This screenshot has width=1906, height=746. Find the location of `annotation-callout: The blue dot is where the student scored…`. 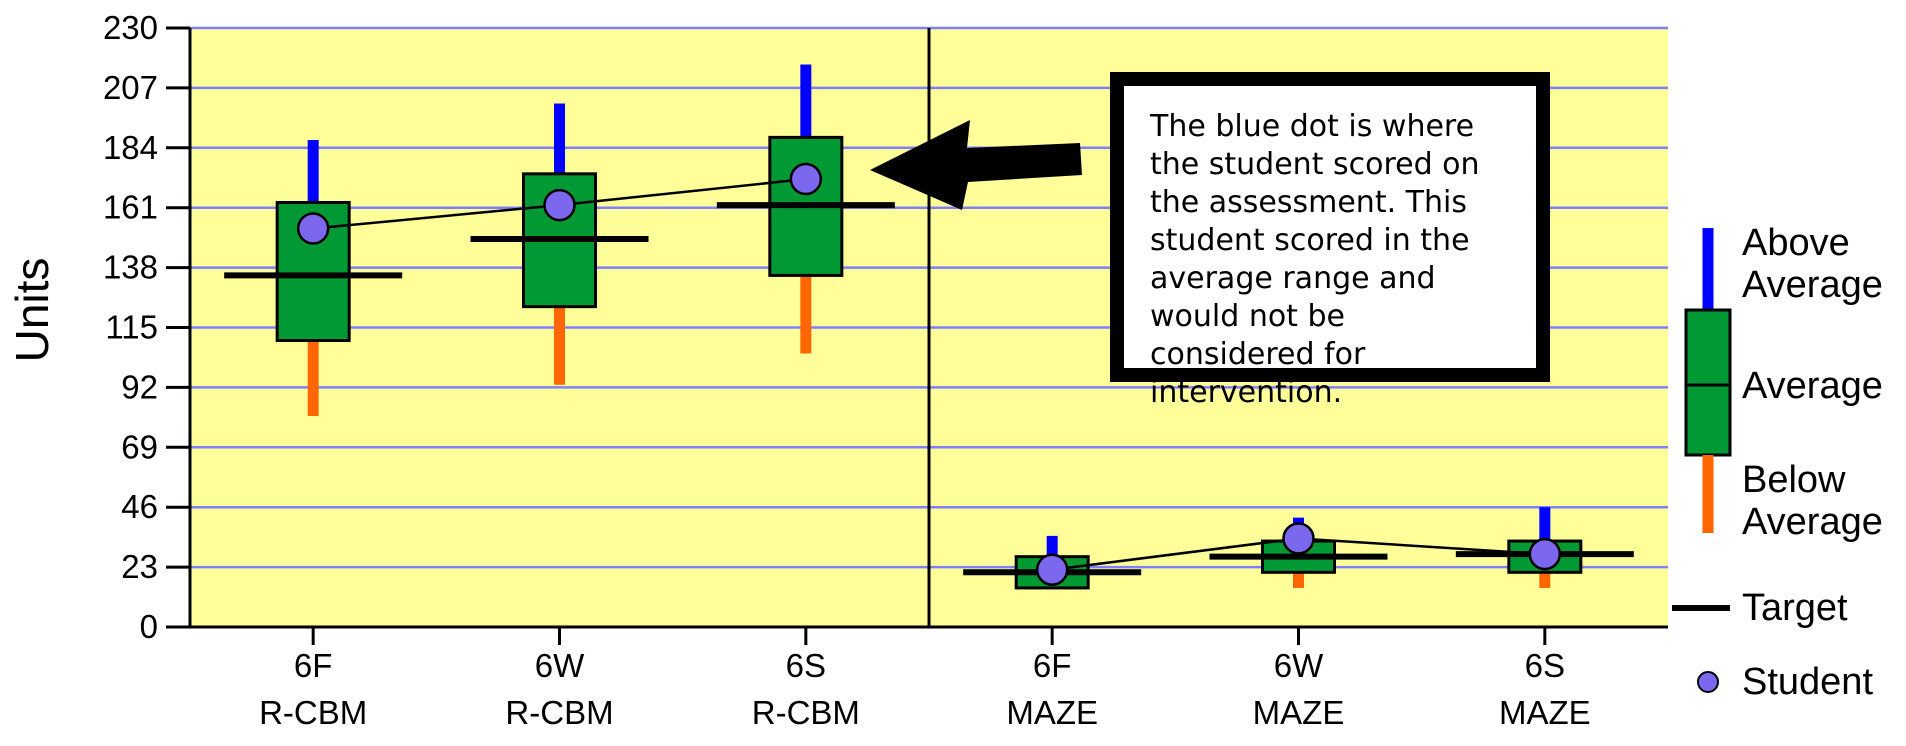

annotation-callout: The blue dot is where the student scored… is located at coordinates (1330, 241).